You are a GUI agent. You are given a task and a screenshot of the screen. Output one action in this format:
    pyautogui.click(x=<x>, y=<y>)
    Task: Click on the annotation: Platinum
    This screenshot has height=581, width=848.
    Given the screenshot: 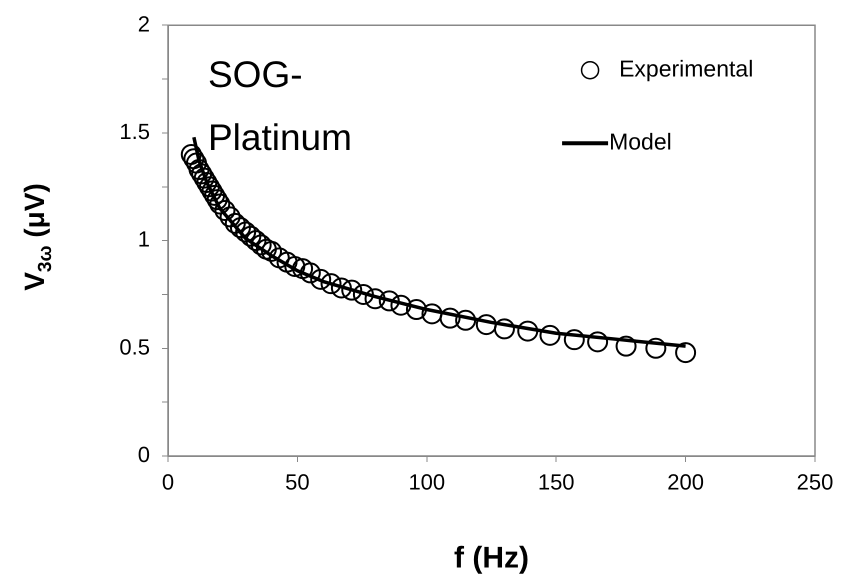 What is the action you would take?
    pyautogui.click(x=280, y=137)
    